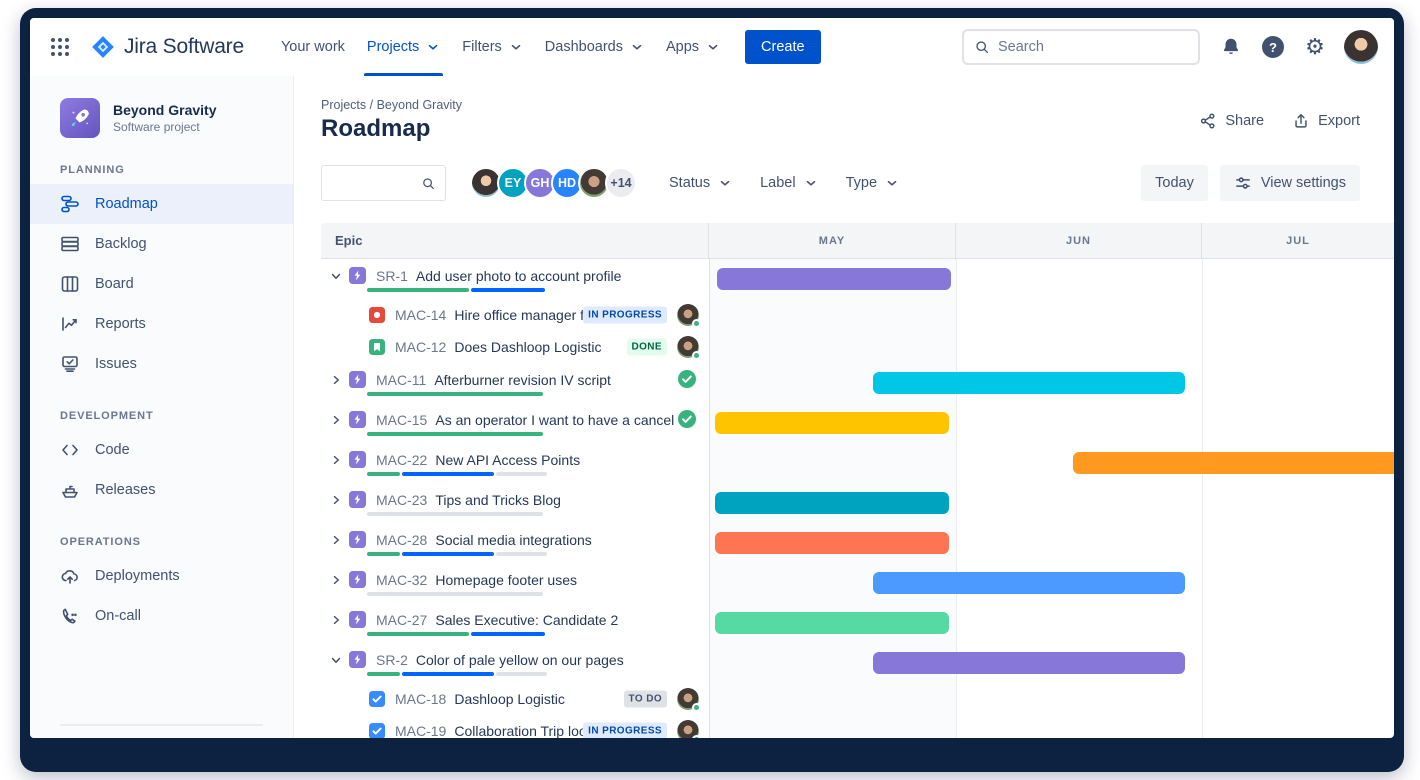  What do you see at coordinates (116, 364) in the screenshot?
I see `sidebar-item-label: Issues` at bounding box center [116, 364].